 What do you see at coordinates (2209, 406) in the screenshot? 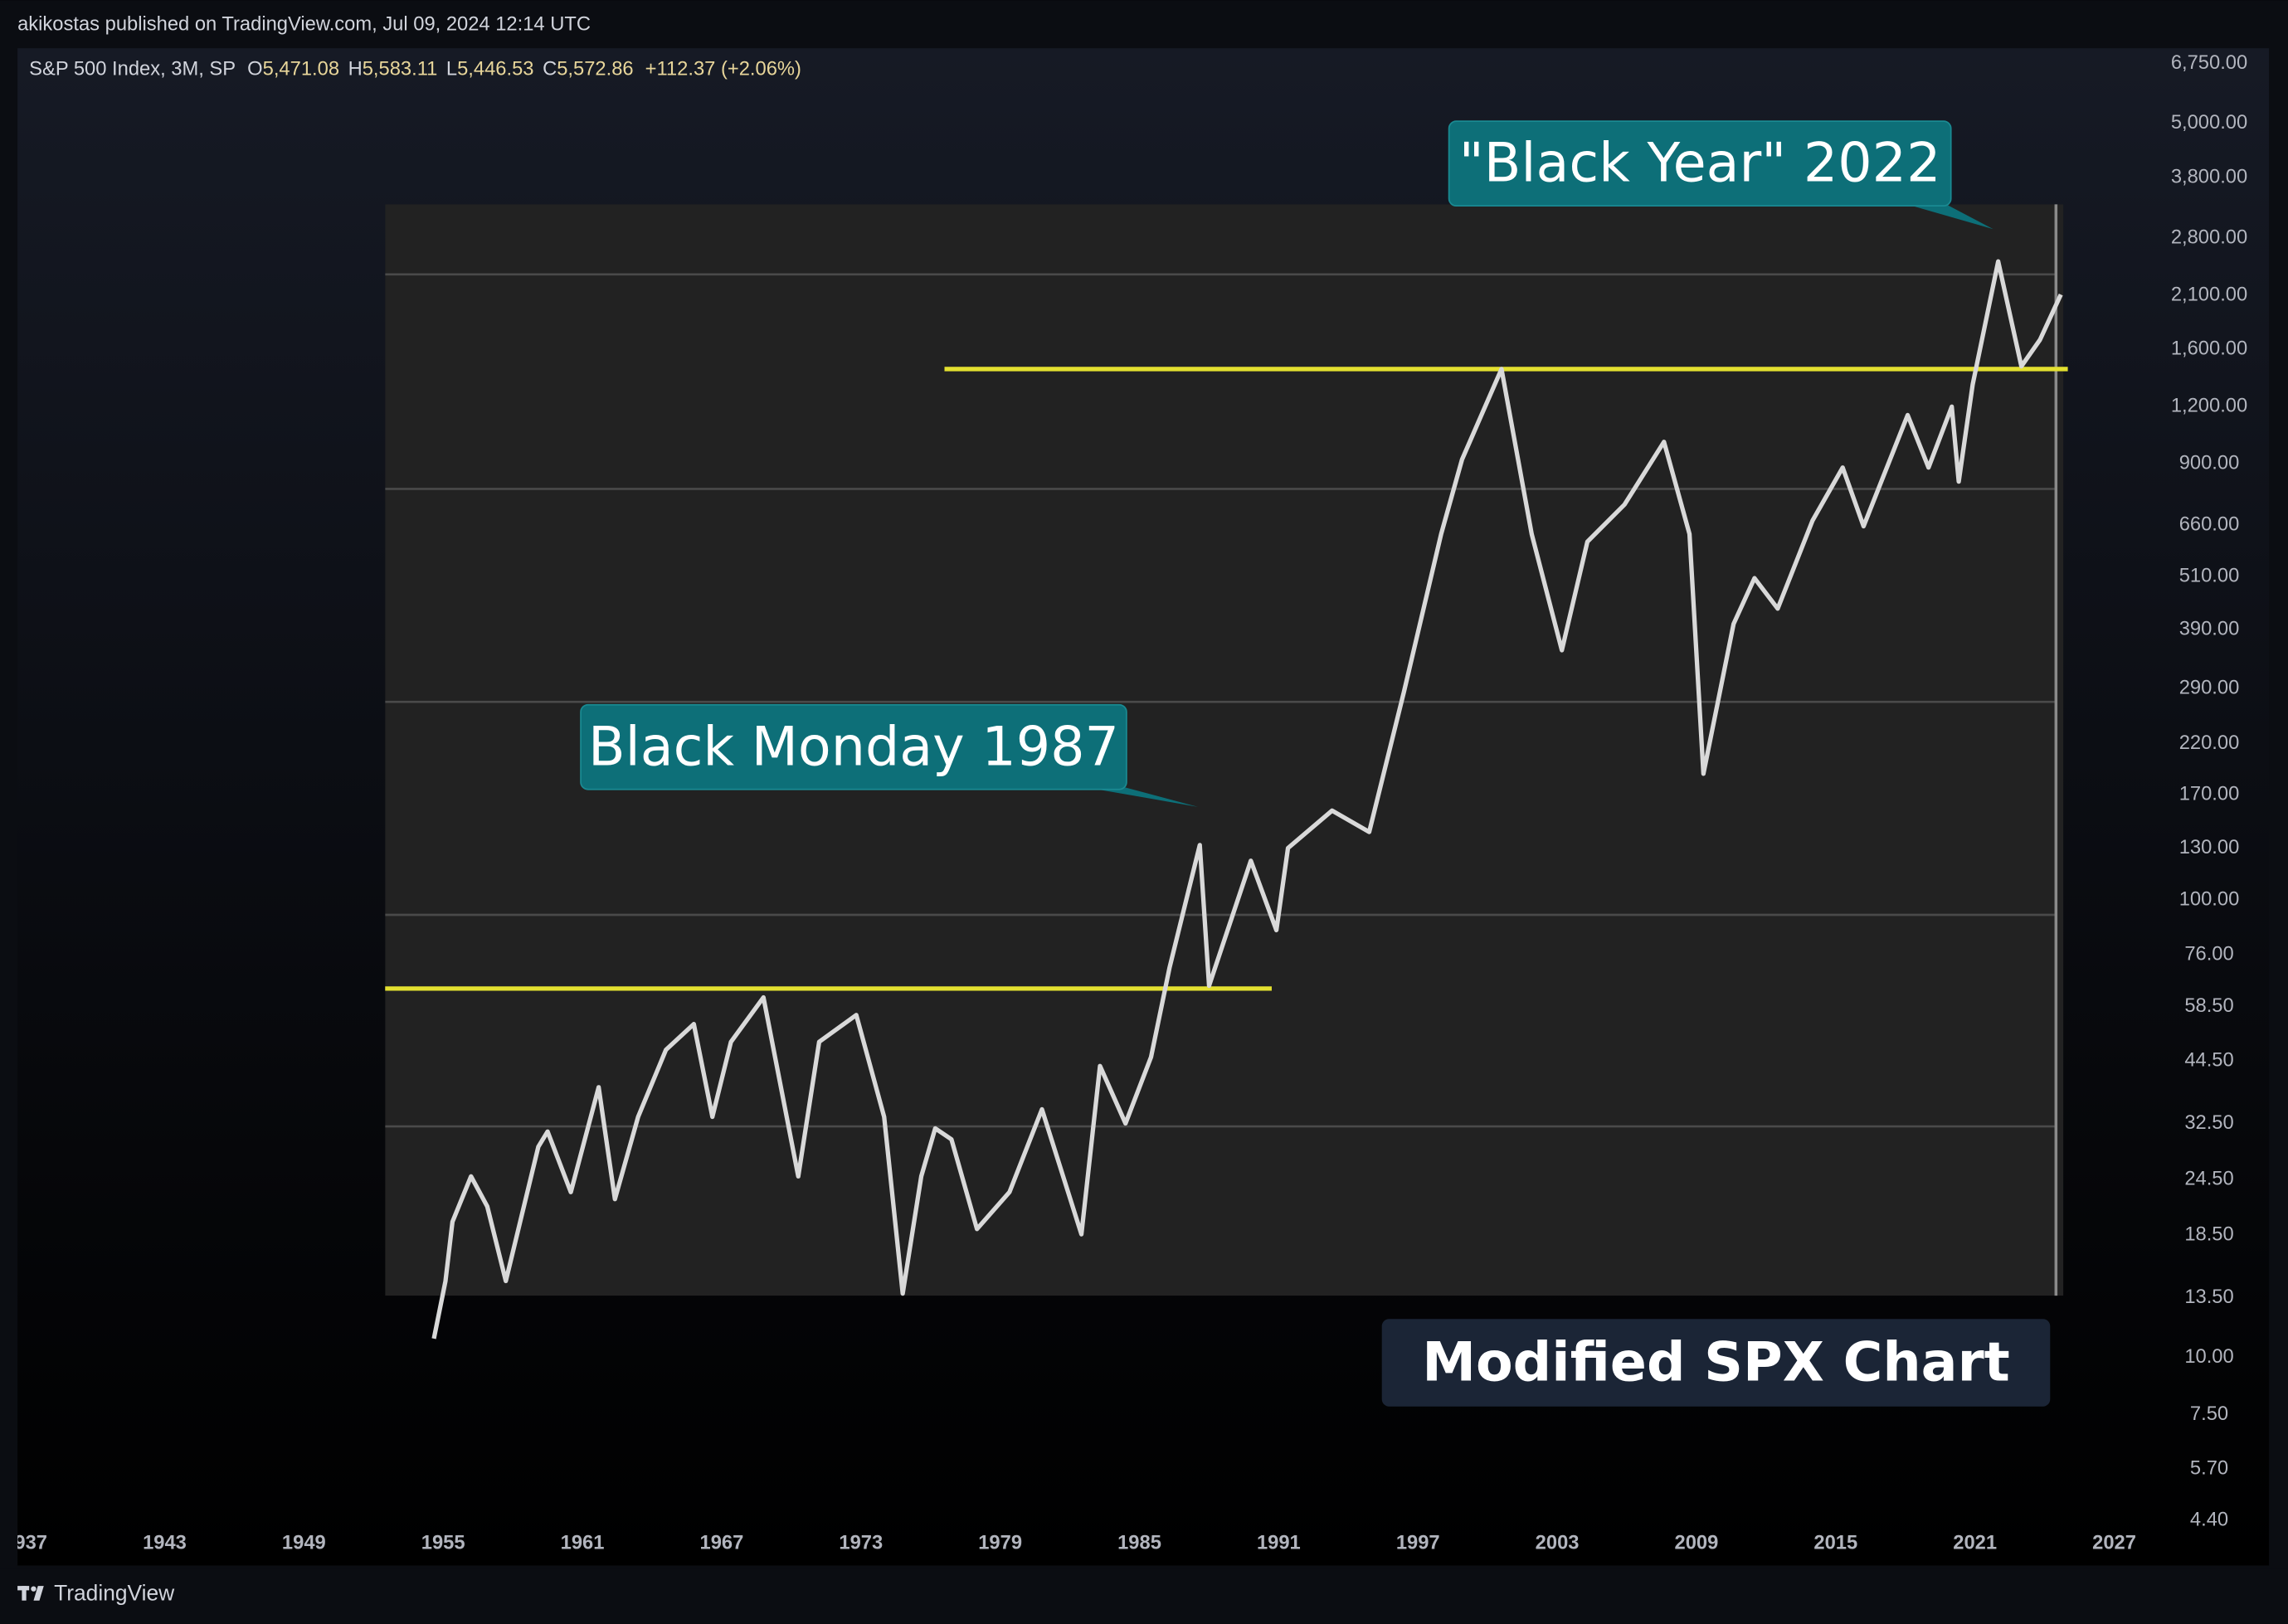
I see `y-tick-label: 1,200.00` at bounding box center [2209, 406].